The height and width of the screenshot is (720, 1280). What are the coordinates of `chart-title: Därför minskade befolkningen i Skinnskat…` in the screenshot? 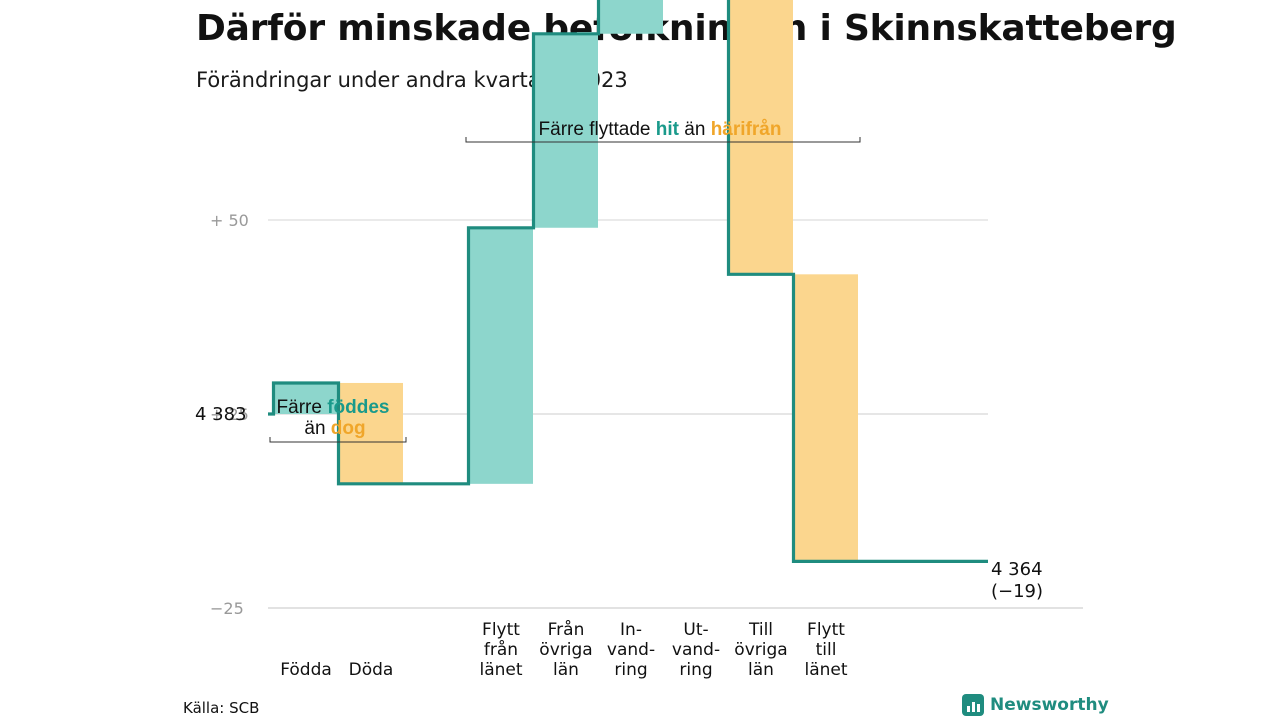 It's located at (686, 28).